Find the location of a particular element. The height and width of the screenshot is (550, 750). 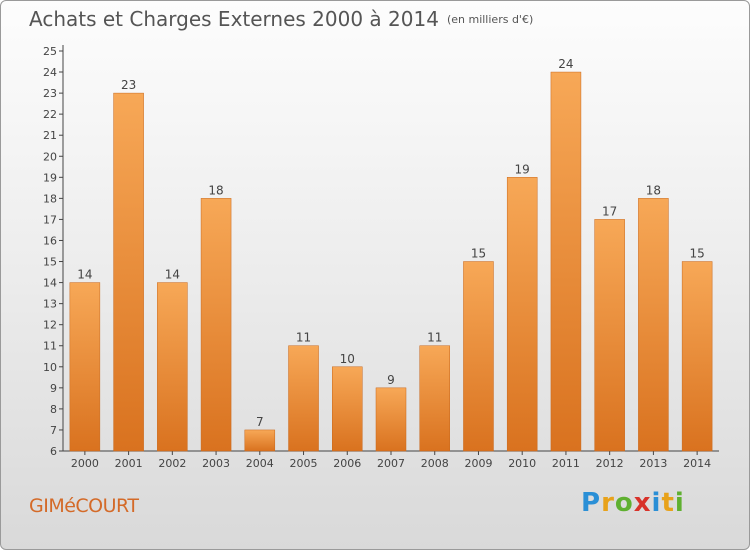

x-tick-label: 2014 is located at coordinates (697, 463).